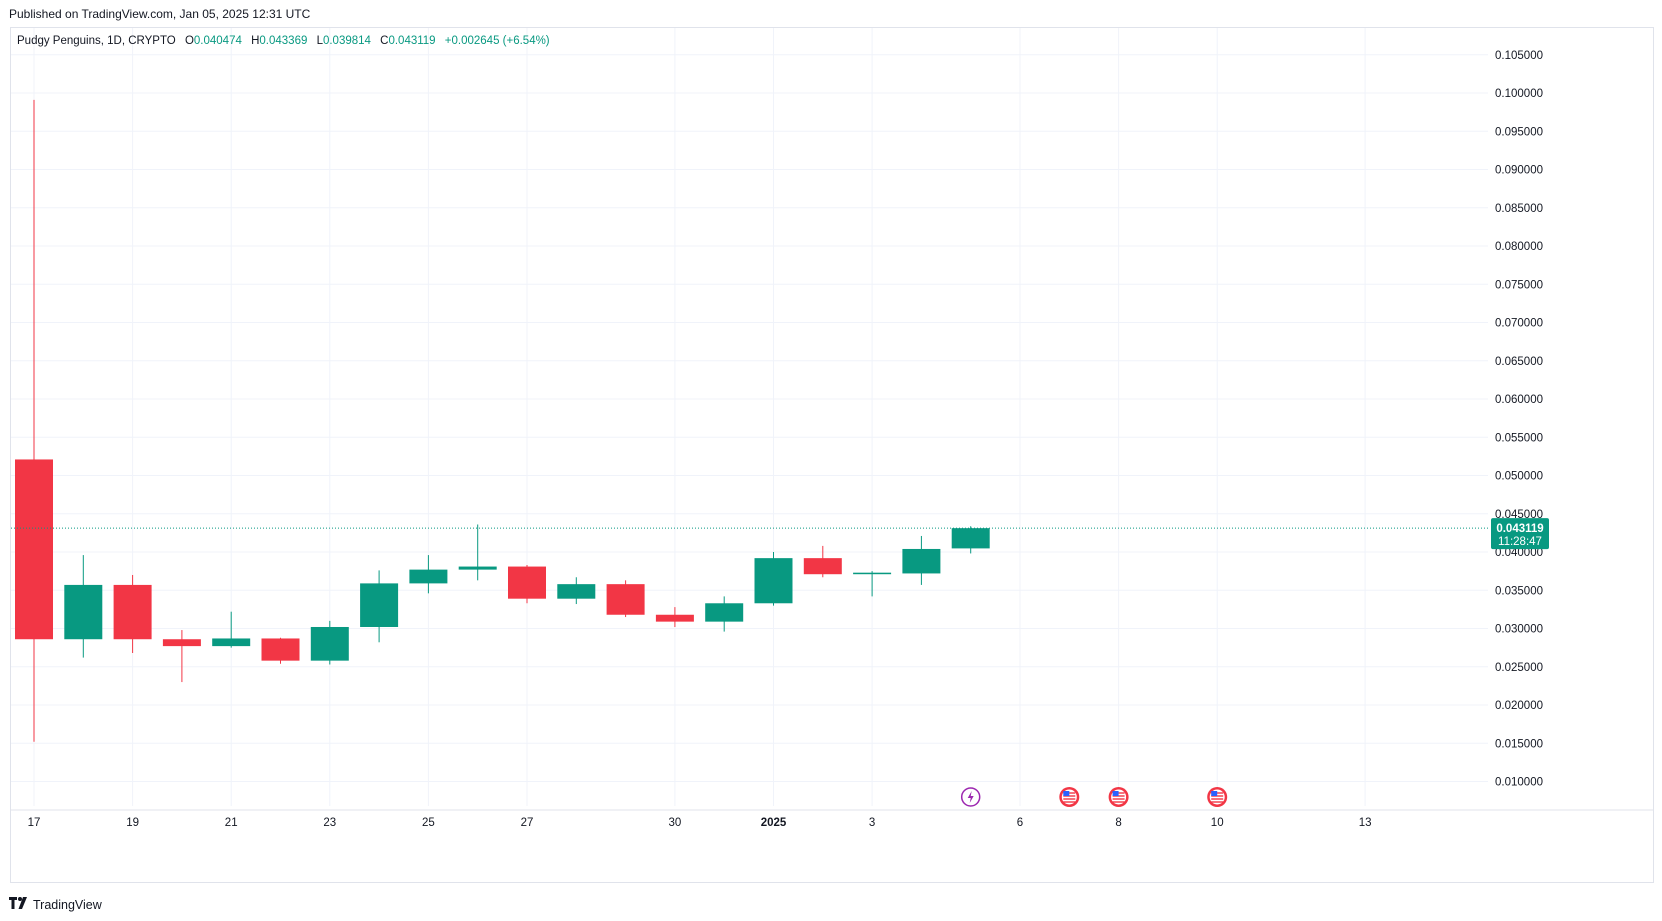 This screenshot has width=1662, height=921. I want to click on x-tick-label: 19, so click(132, 823).